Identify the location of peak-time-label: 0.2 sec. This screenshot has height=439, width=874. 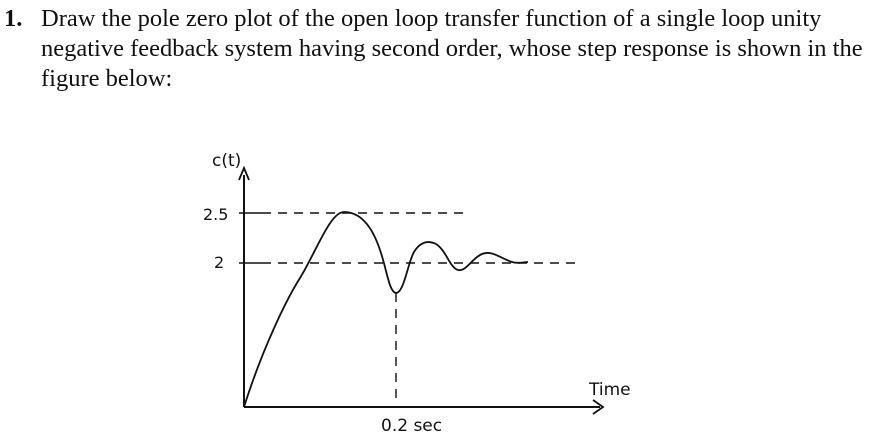
(411, 426).